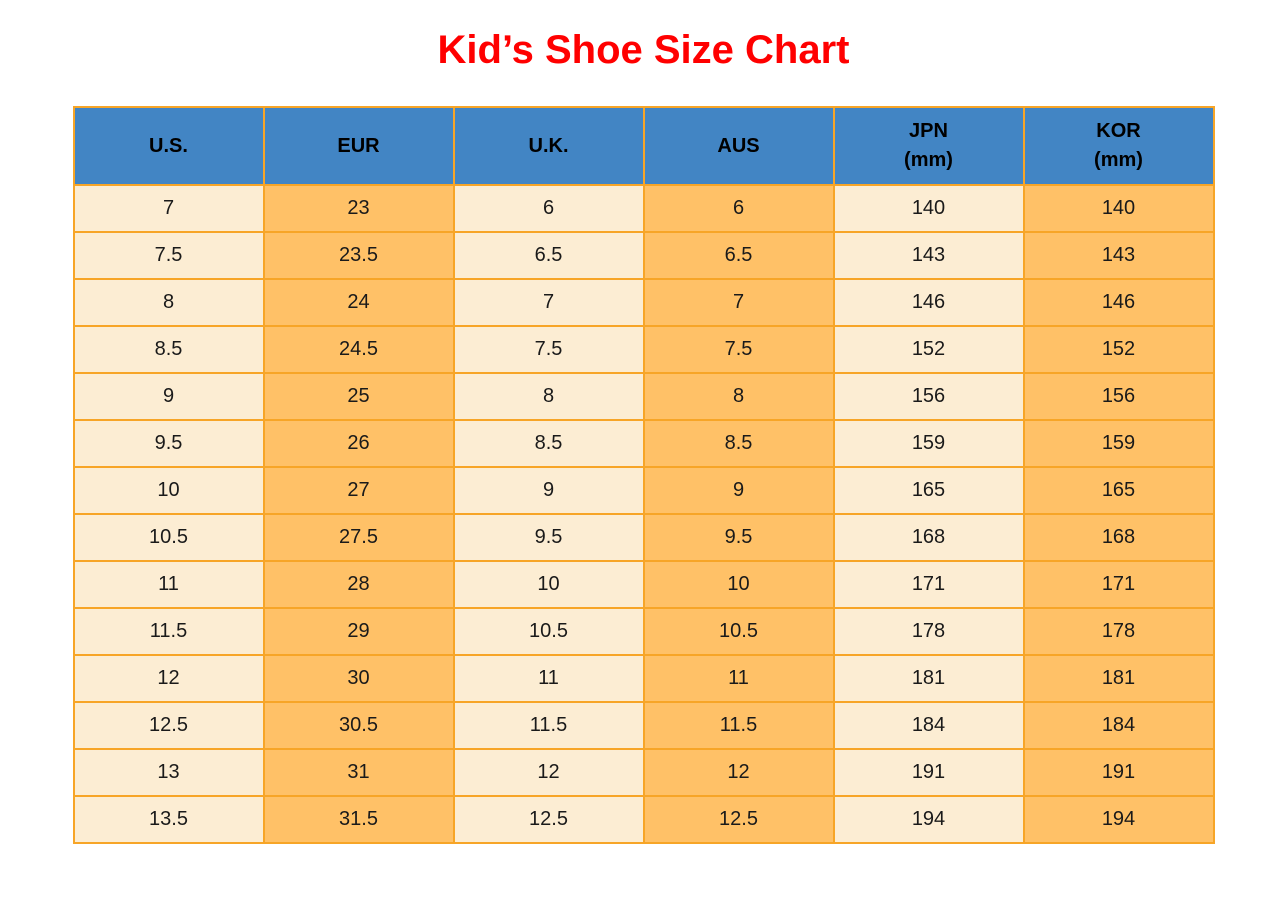  I want to click on size-cell: 25, so click(358, 396).